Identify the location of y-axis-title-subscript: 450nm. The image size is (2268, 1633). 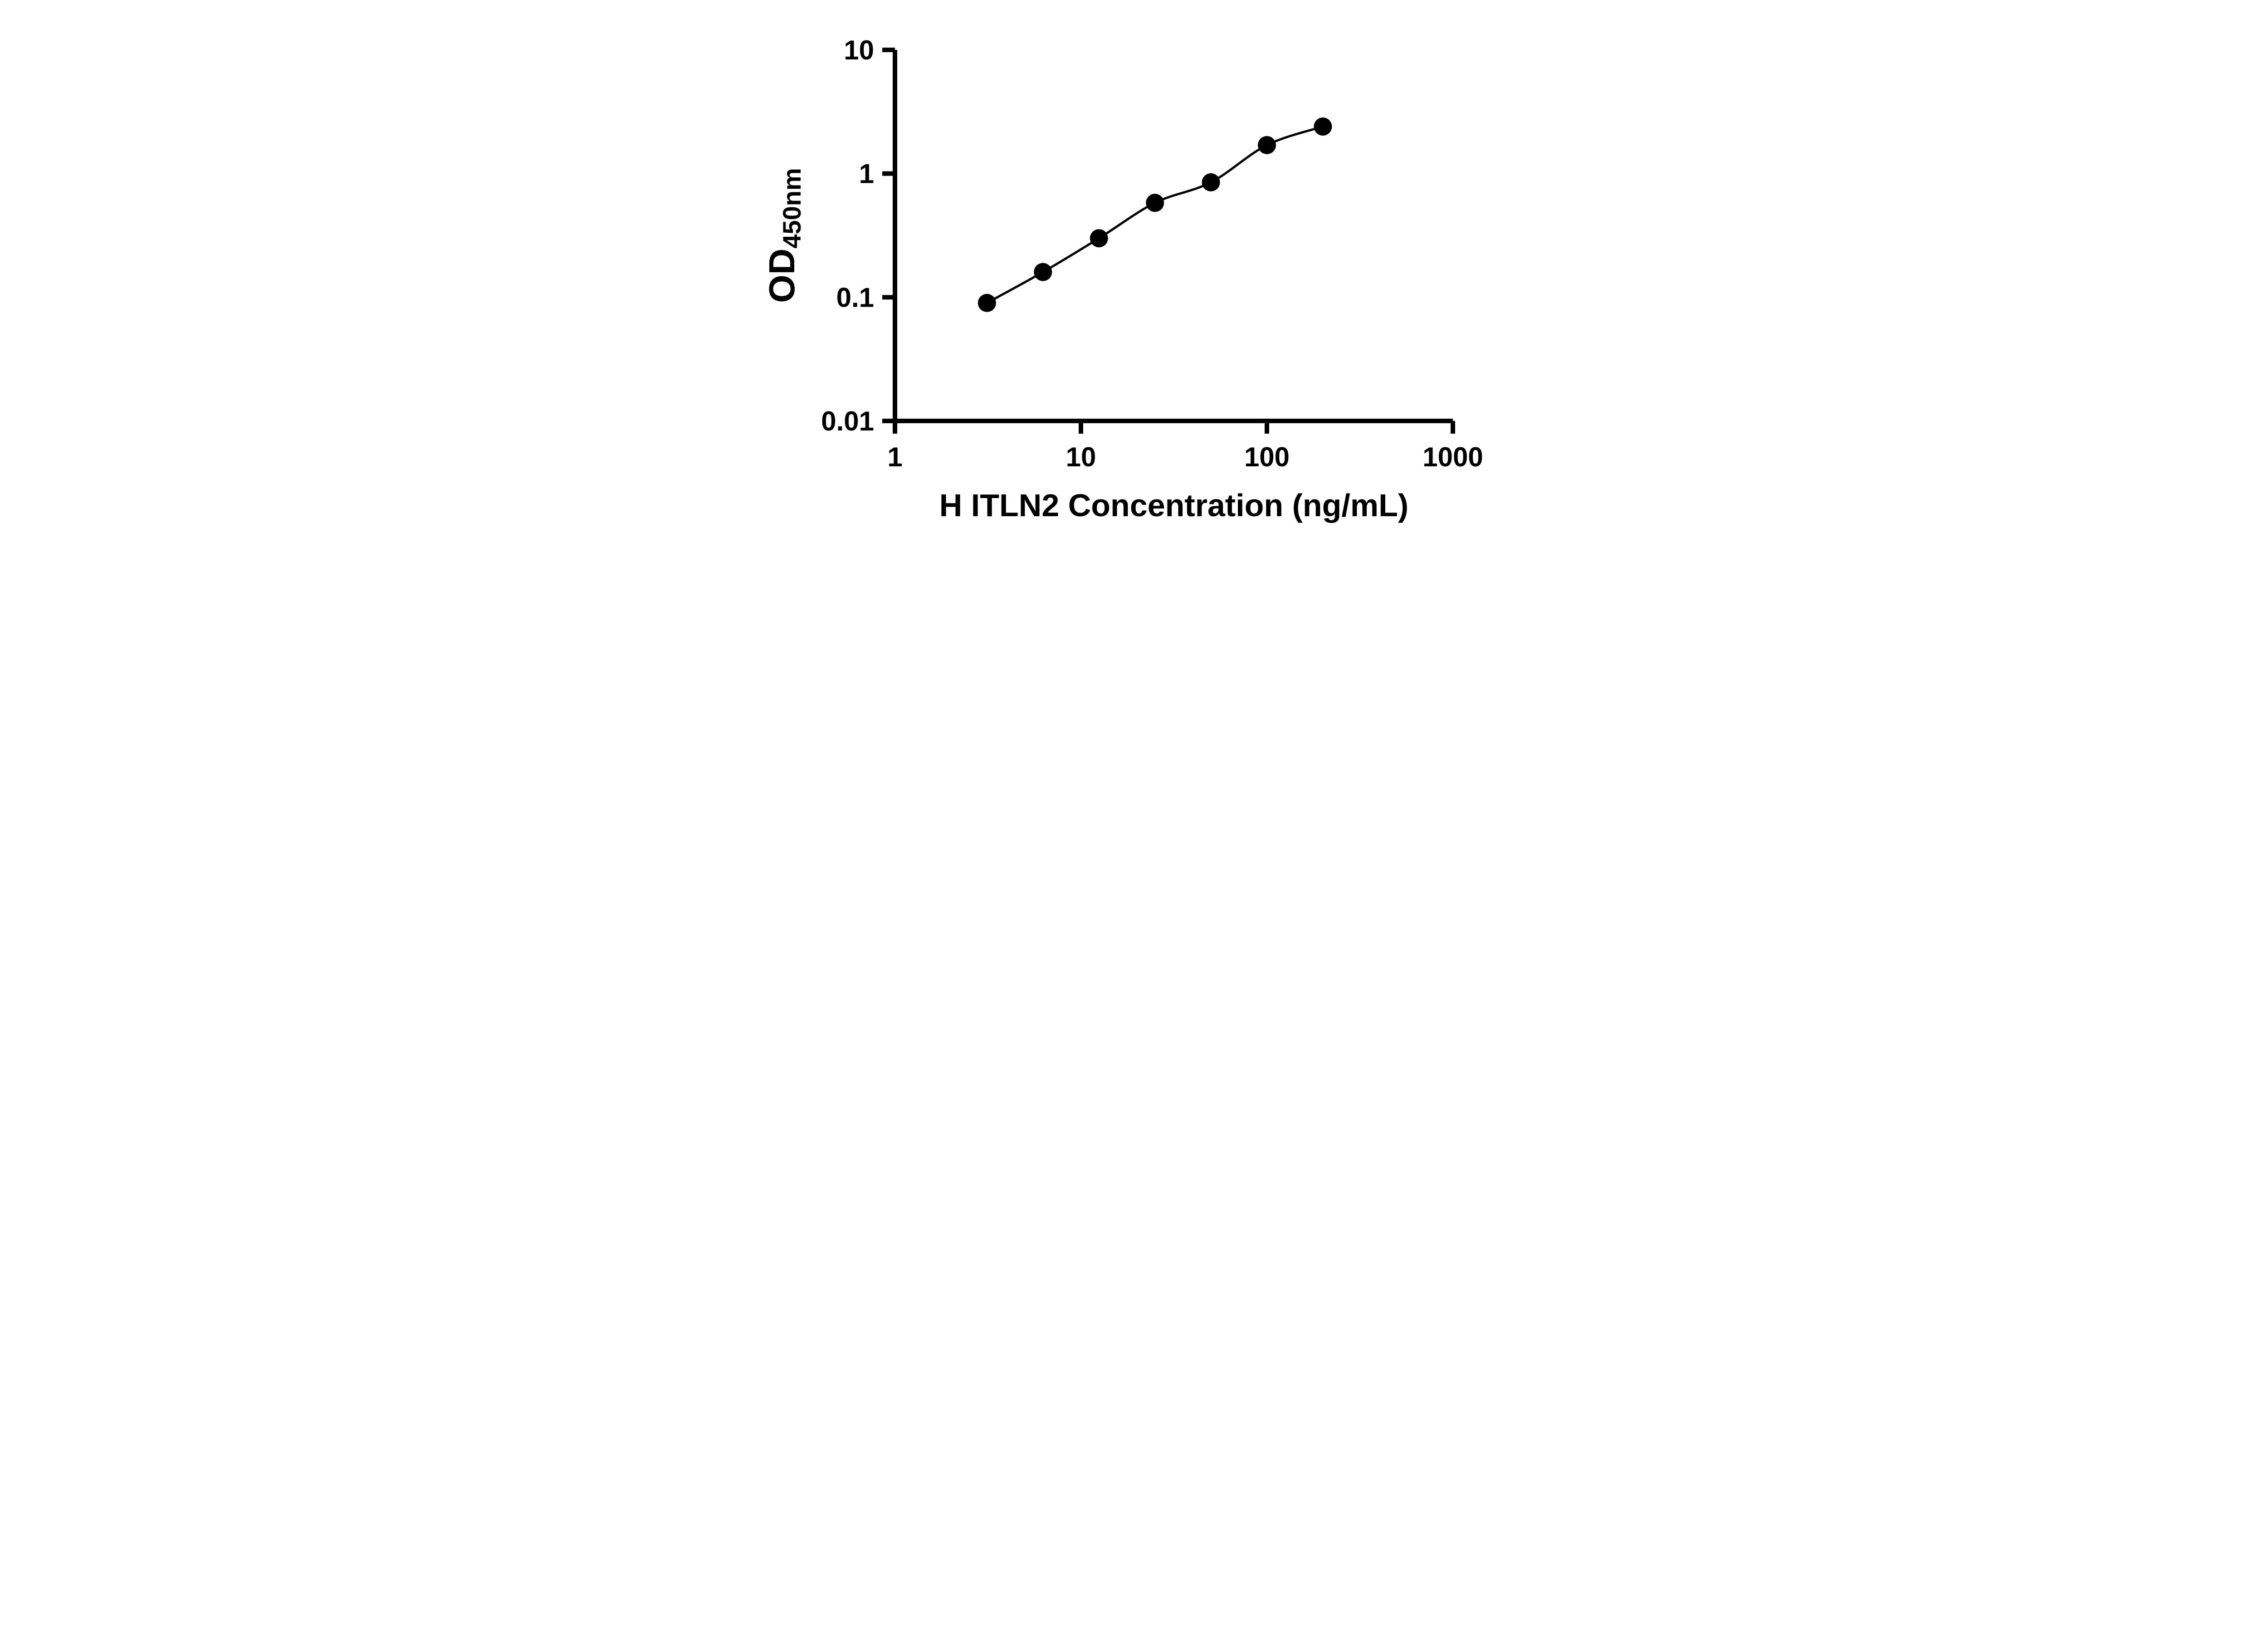
(792, 208).